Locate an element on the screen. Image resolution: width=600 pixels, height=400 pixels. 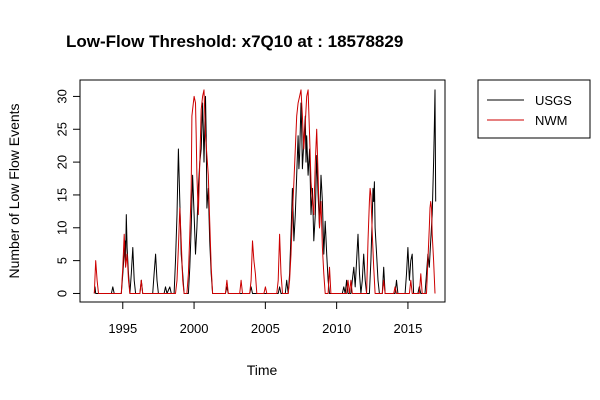
x-tick-label-2000: 2000 is located at coordinates (194, 328).